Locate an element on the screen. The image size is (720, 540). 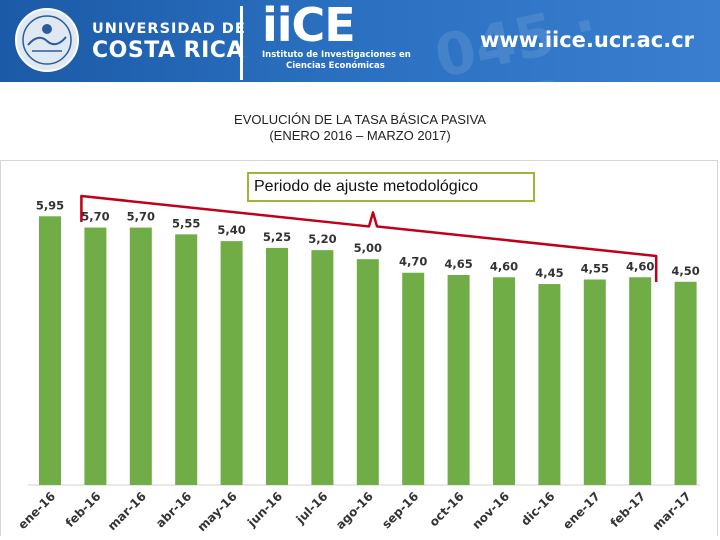
university-seal-icon is located at coordinates (47, 40).